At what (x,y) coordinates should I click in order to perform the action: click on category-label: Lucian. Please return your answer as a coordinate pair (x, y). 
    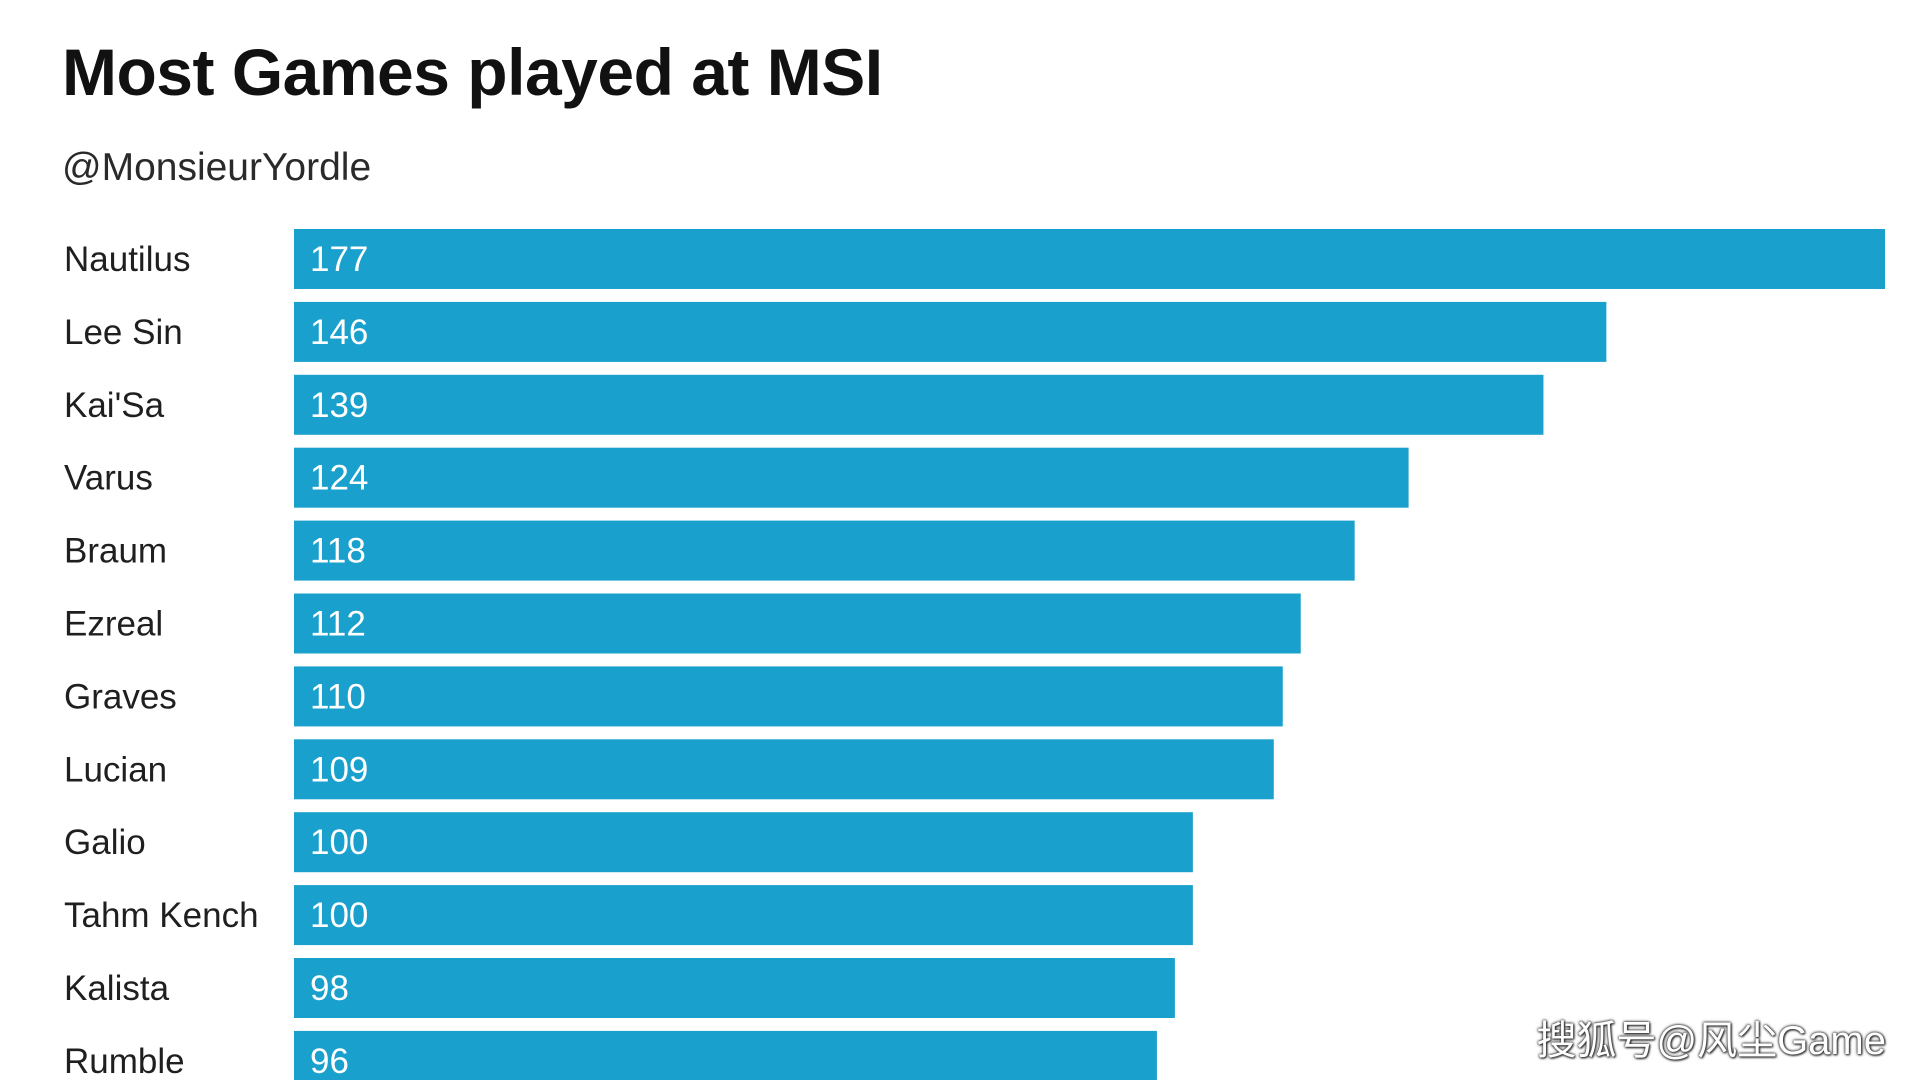
    Looking at the image, I should click on (115, 769).